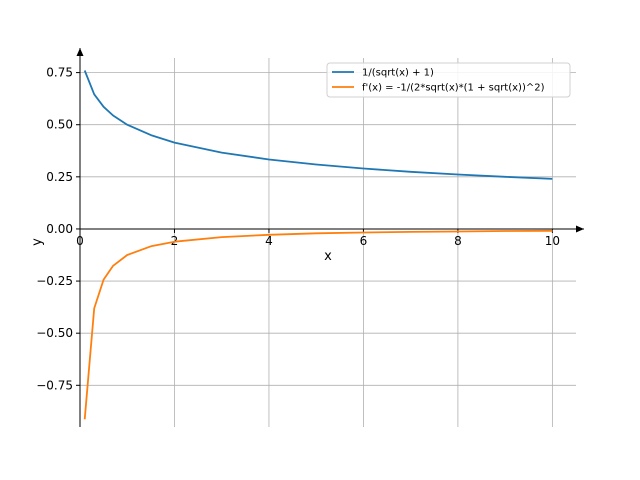 The height and width of the screenshot is (480, 640). What do you see at coordinates (59, 229) in the screenshot?
I see `y-tick-label: 0.00` at bounding box center [59, 229].